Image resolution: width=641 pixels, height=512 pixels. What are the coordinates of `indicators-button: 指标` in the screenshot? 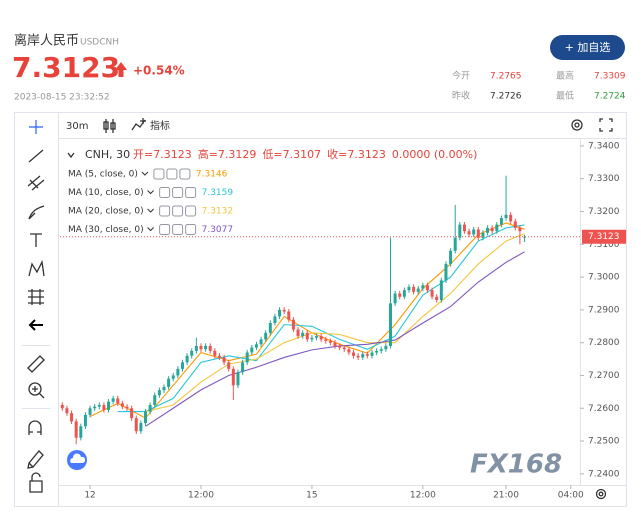 It's located at (160, 125).